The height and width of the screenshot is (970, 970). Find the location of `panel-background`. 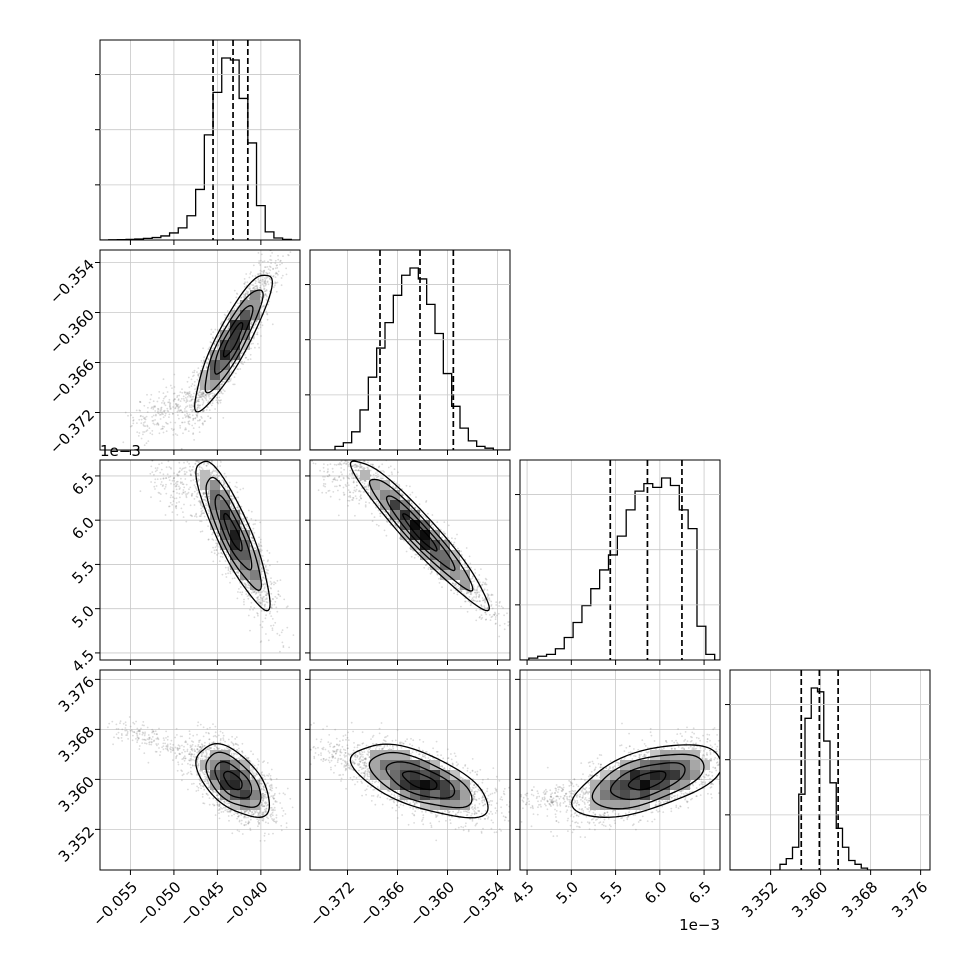

panel-background is located at coordinates (200, 350).